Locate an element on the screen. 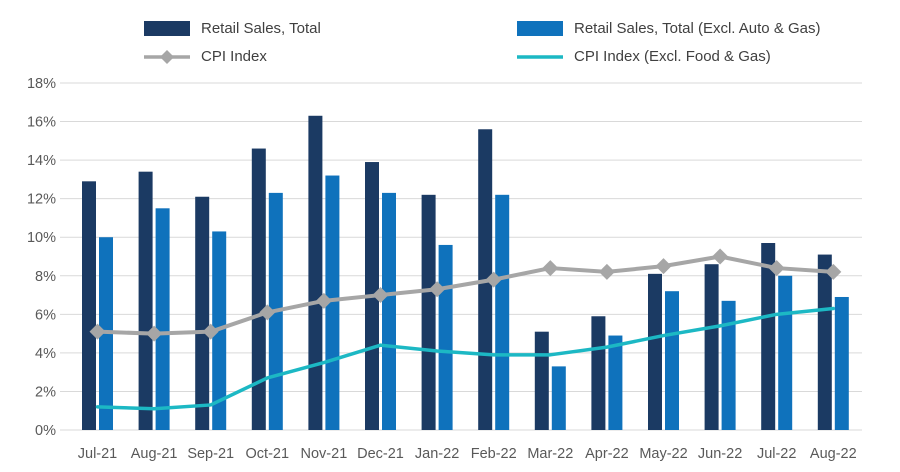  x-tick-label: Jul-21 is located at coordinates (98, 454).